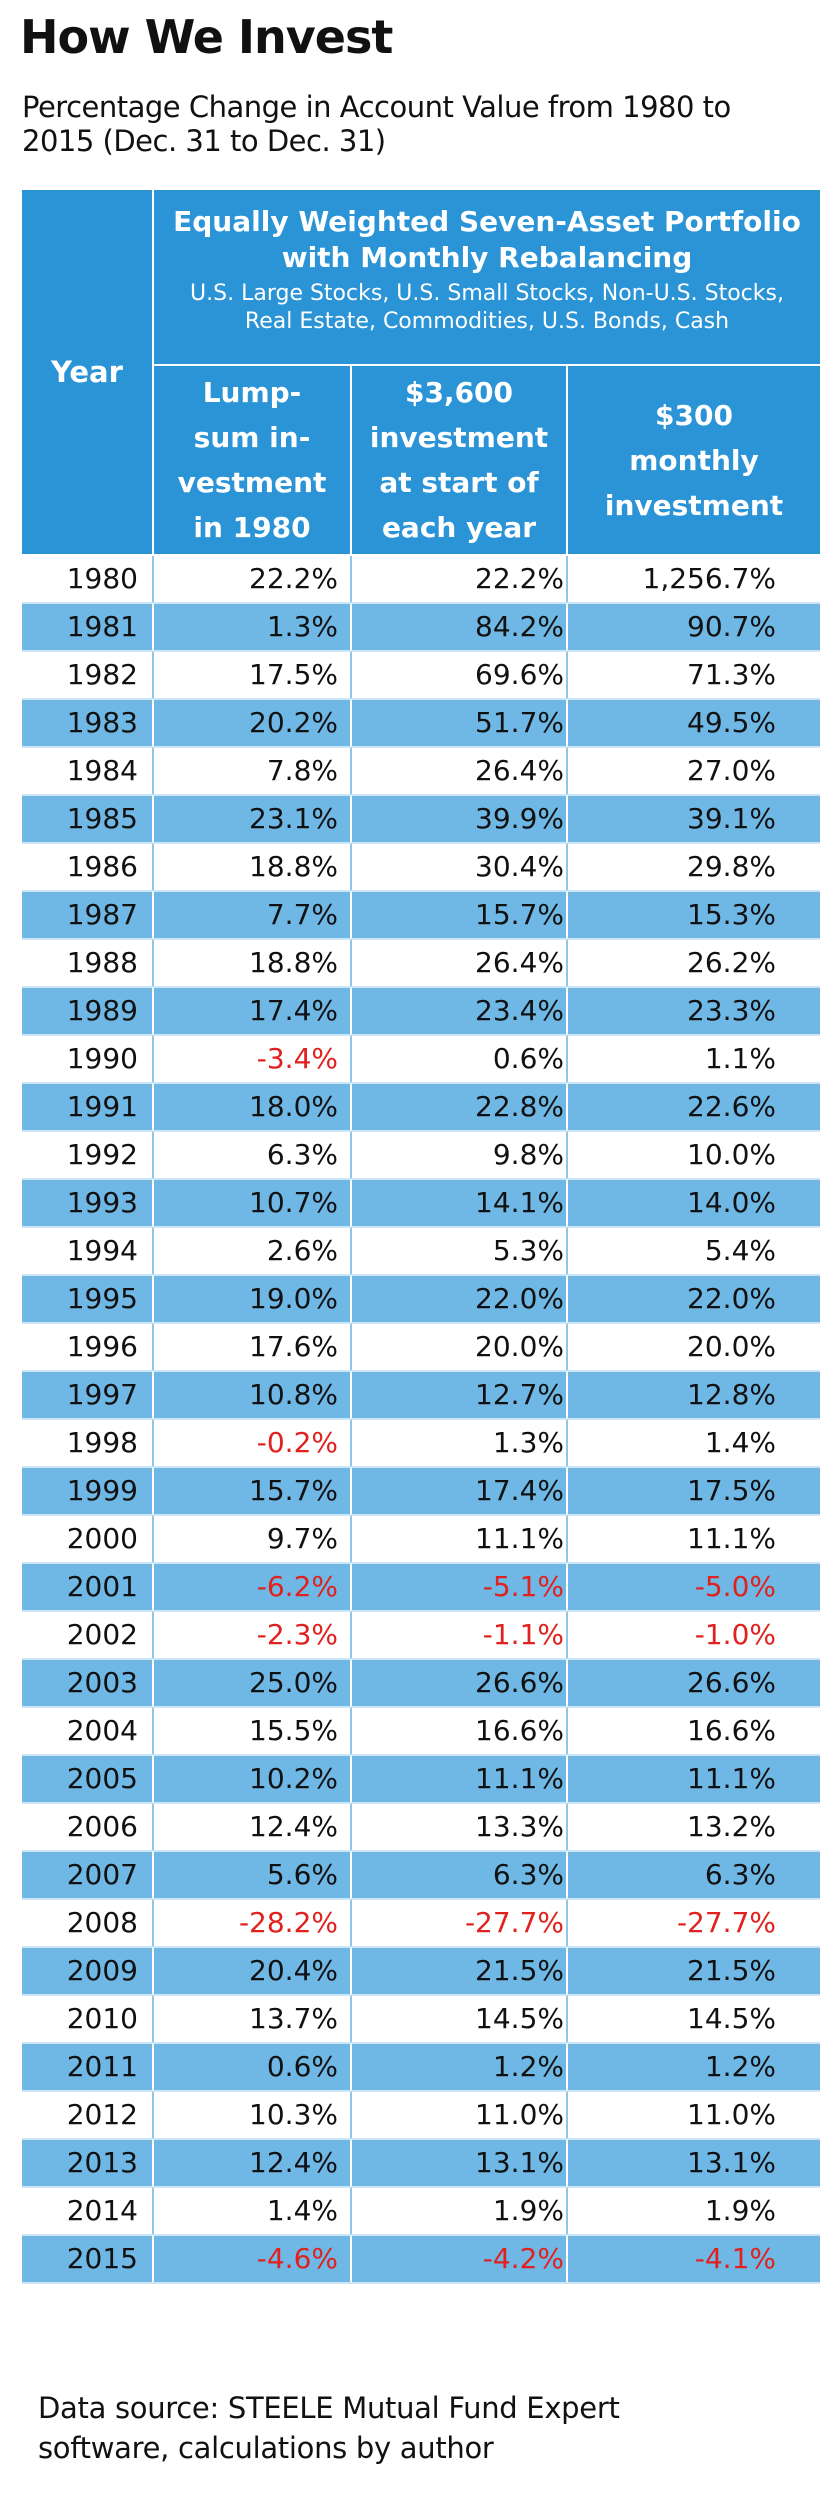  I want to click on value-cell: 15.5%, so click(293, 1730).